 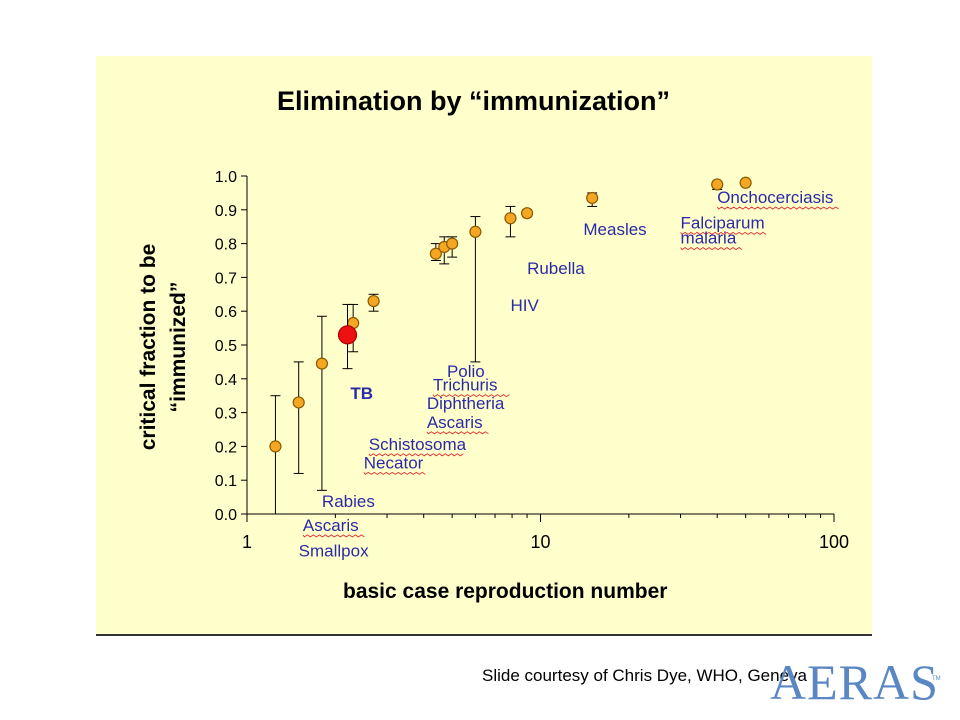 What do you see at coordinates (645, 675) in the screenshot?
I see `slide-credit: Slide courtesy of Chris Dye, WHO, Geneva` at bounding box center [645, 675].